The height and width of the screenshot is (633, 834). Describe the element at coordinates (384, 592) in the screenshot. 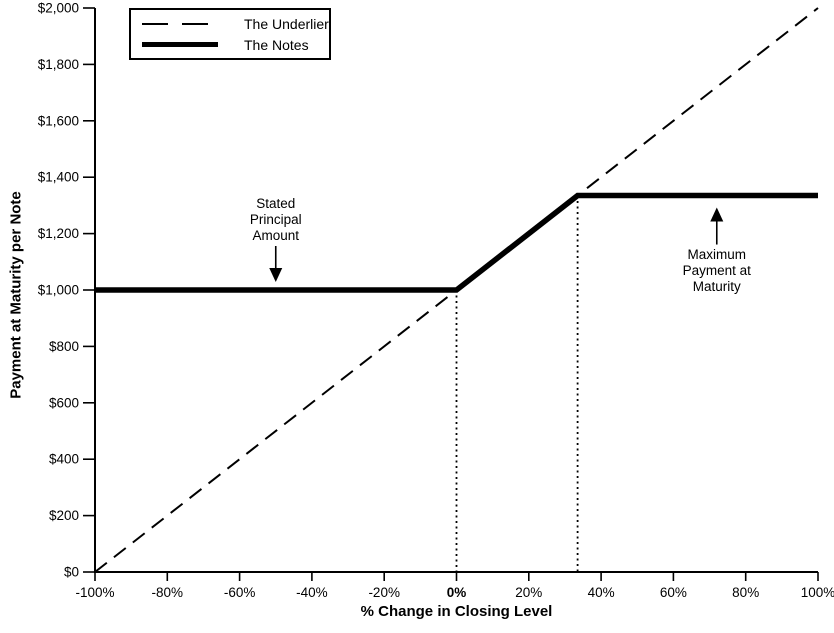

I see `svg-text: -20%` at that location.